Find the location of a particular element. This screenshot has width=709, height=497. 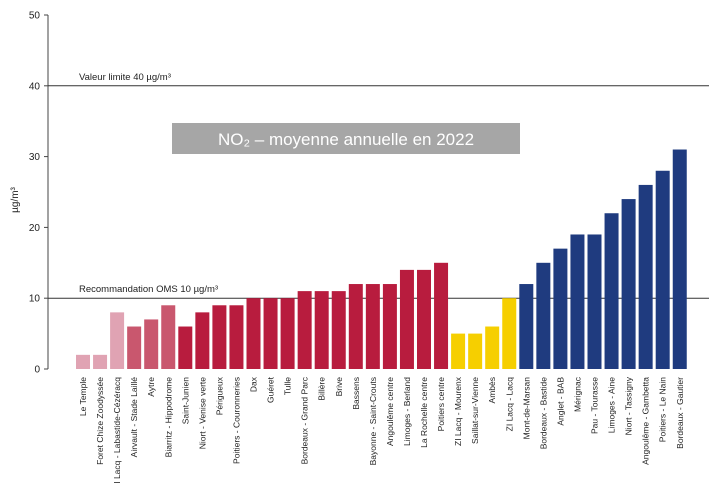

category-label: Tulle is located at coordinates (288, 386).